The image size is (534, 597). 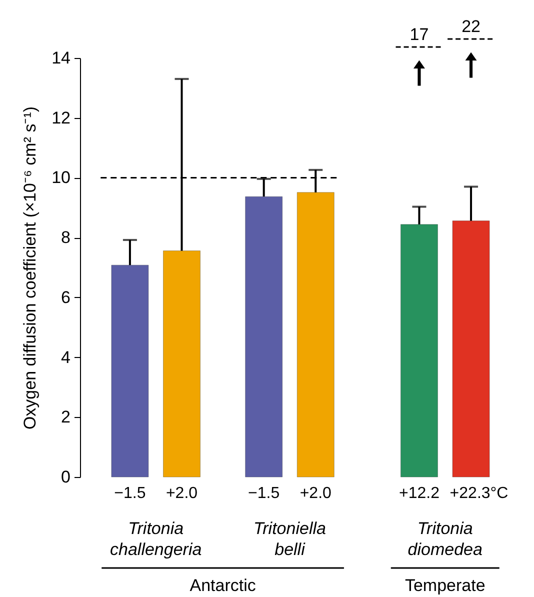 What do you see at coordinates (65, 357) in the screenshot?
I see `y-tick-label: 4` at bounding box center [65, 357].